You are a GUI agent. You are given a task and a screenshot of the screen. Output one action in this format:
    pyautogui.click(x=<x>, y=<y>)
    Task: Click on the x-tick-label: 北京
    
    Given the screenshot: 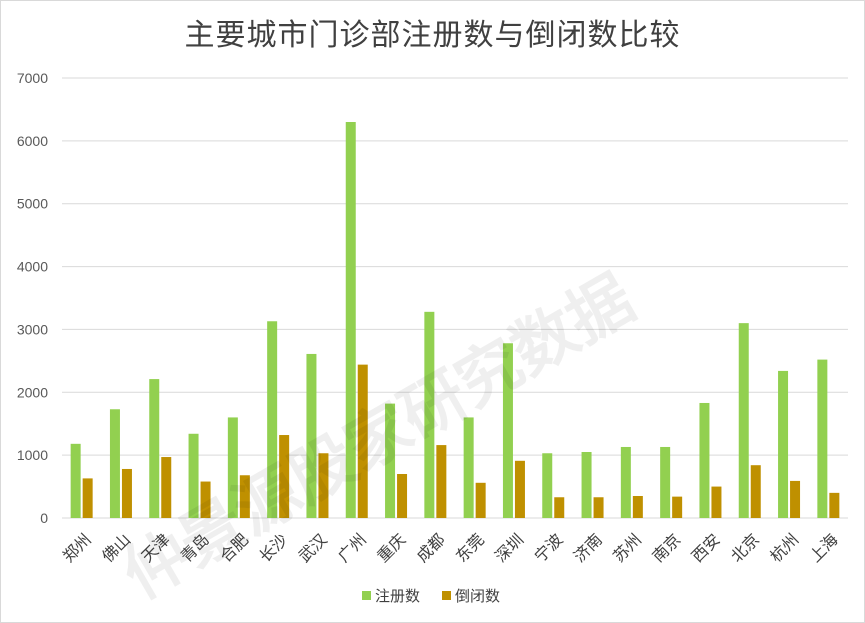 What is the action you would take?
    pyautogui.click(x=745, y=548)
    